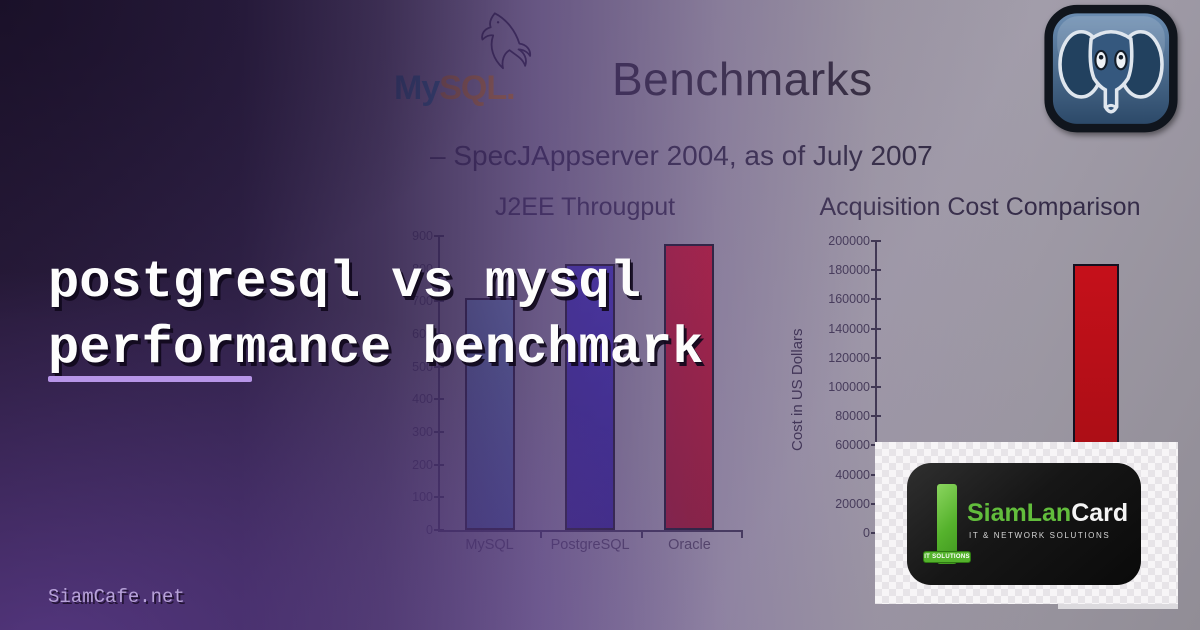 The width and height of the screenshot is (1200, 630). I want to click on sponsor-brand-white: Card, so click(1100, 513).